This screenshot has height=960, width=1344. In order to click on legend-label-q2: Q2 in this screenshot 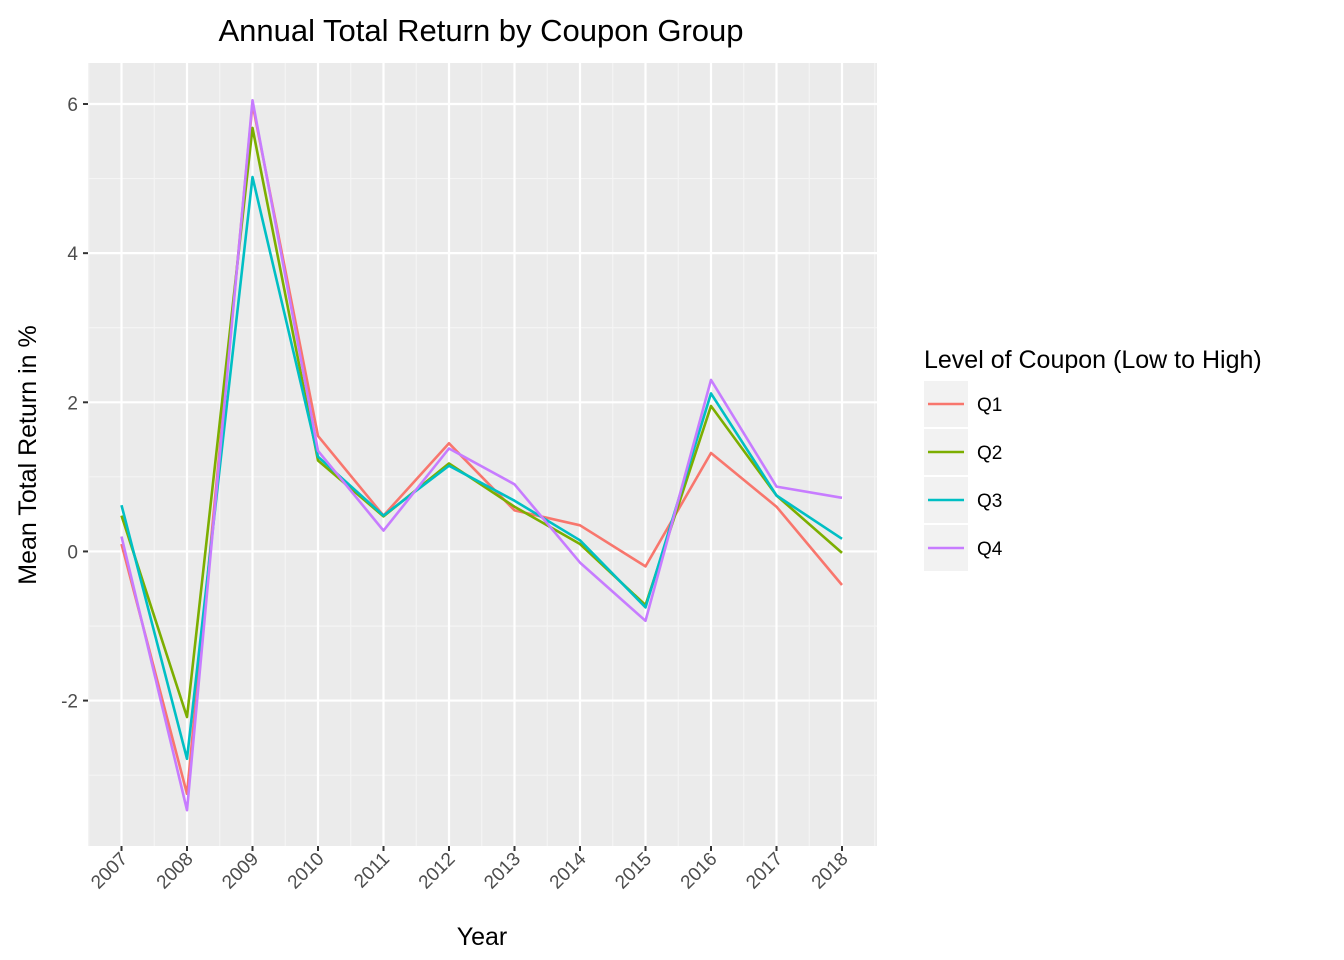, I will do `click(989, 453)`.